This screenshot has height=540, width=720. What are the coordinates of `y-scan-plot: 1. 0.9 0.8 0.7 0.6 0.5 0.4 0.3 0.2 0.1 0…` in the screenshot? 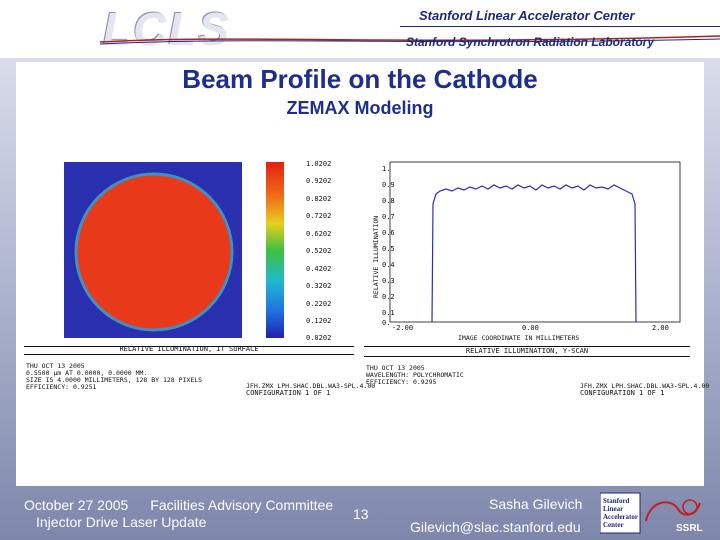 It's located at (526, 251).